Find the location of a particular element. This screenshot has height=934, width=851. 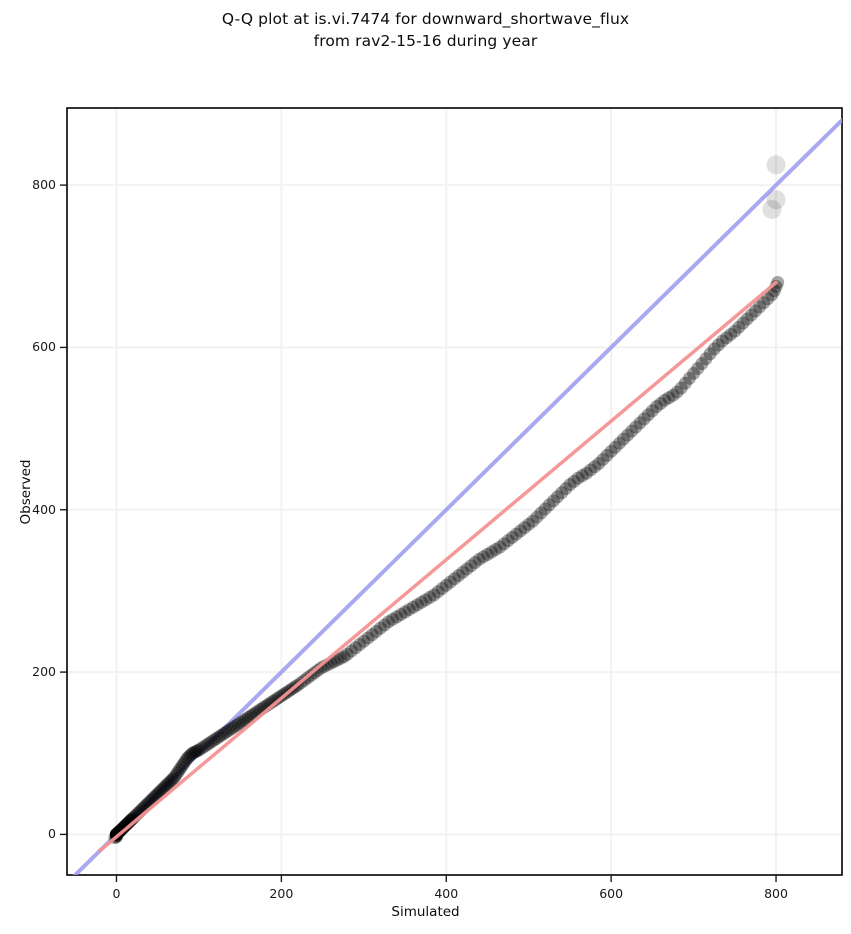

x-tick-label-400: 400 is located at coordinates (446, 893).